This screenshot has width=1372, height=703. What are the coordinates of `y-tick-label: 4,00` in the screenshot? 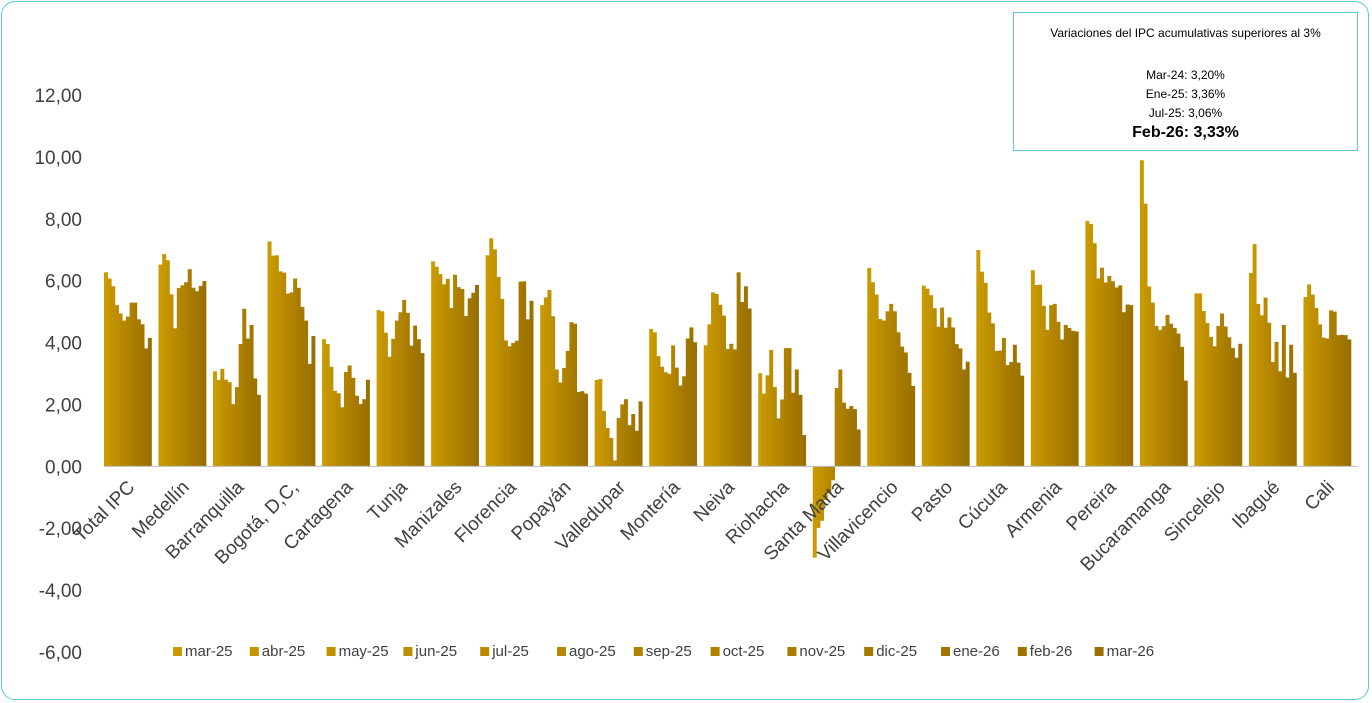 It's located at (63, 344).